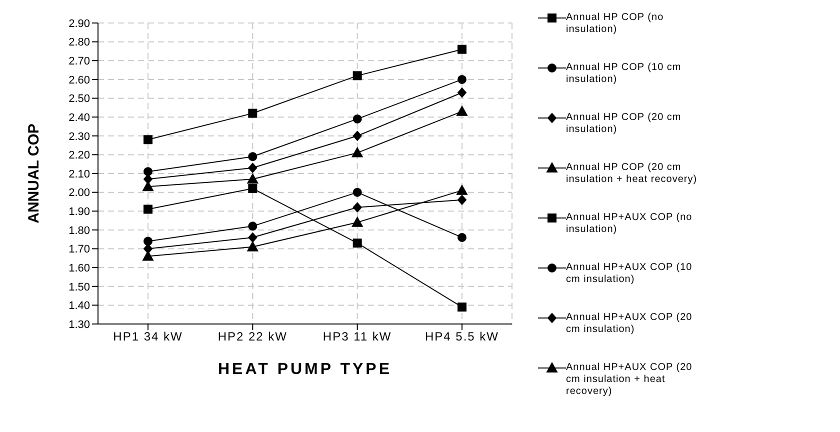 This screenshot has width=840, height=432. Describe the element at coordinates (79, 212) in the screenshot. I see `y-tick-label: 1.90` at that location.